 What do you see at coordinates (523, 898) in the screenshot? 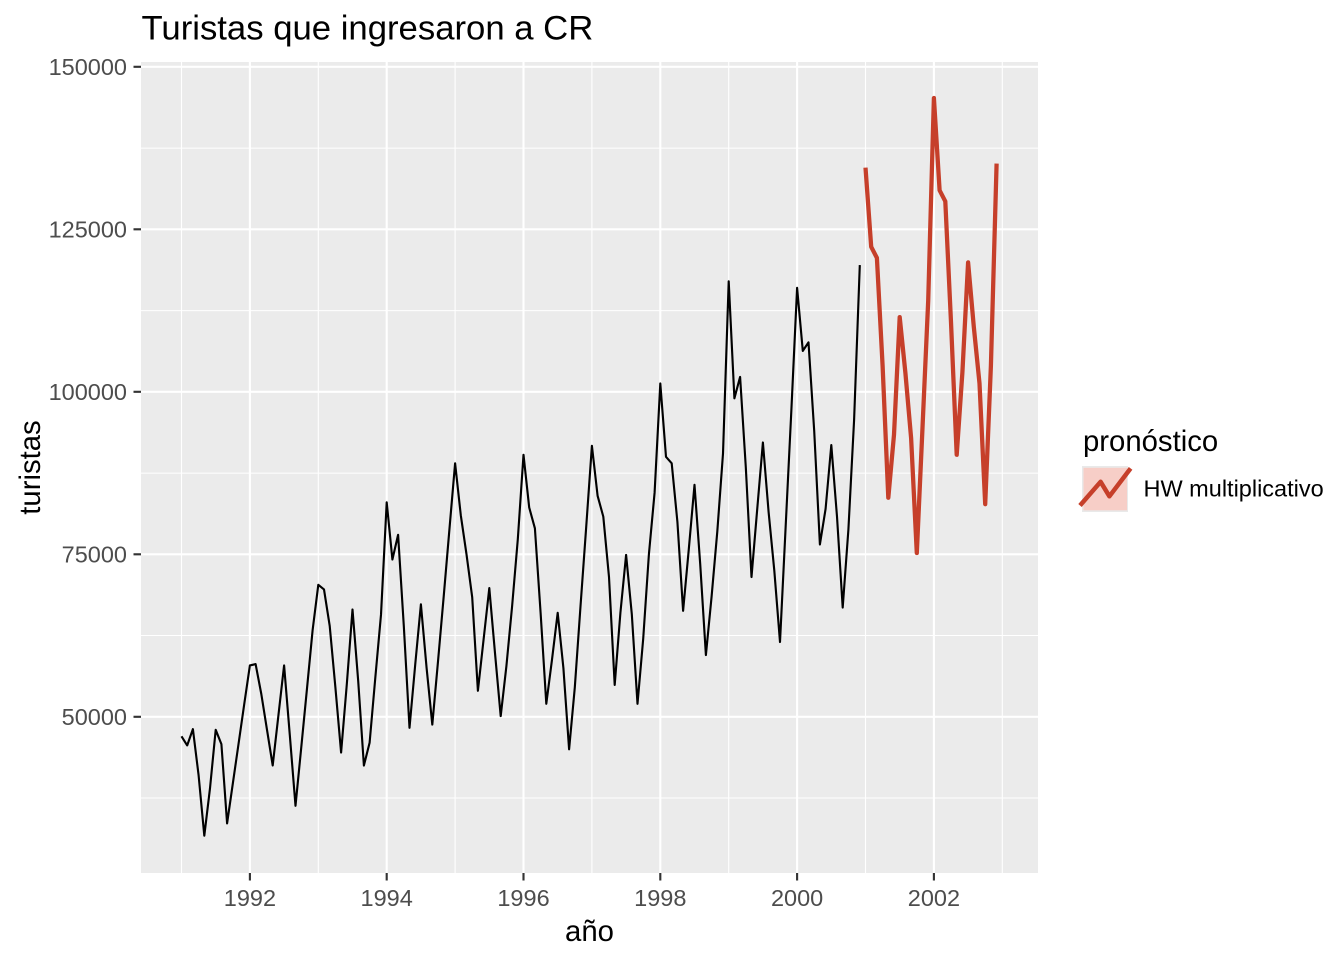
I see `svg-text: 1996` at bounding box center [523, 898].